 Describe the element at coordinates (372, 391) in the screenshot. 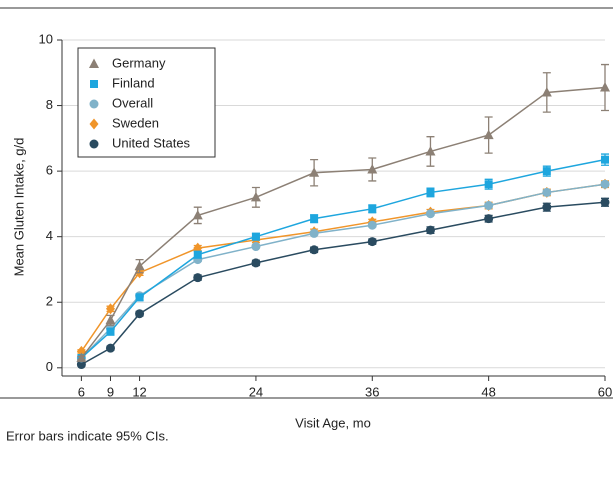

I see `x-tick-label: 36` at that location.